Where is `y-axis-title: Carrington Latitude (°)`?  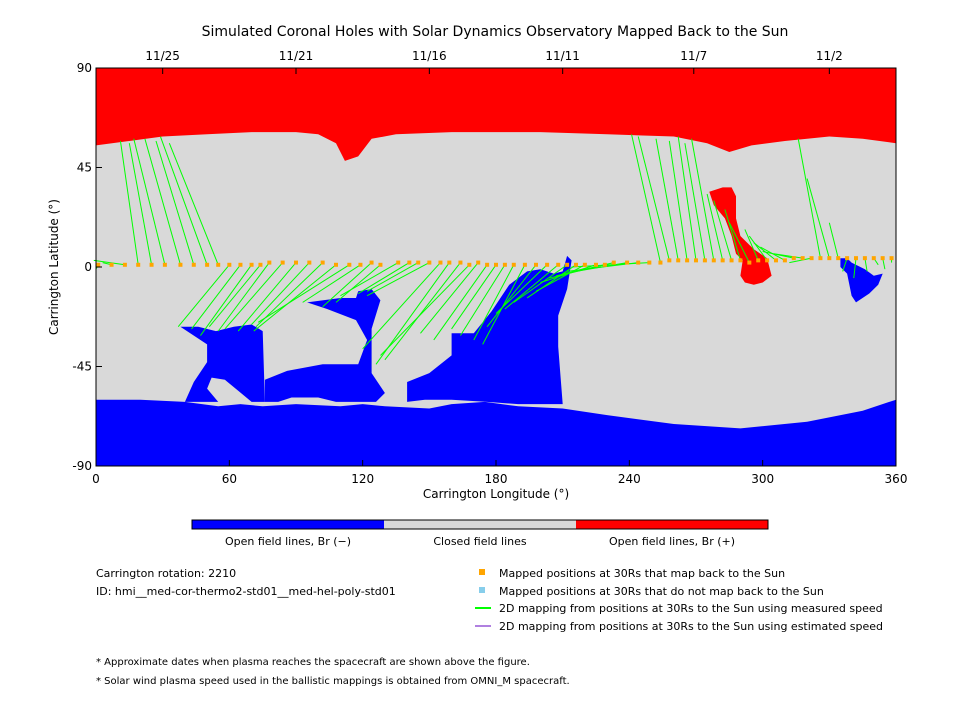 y-axis-title: Carrington Latitude (°) is located at coordinates (54, 267).